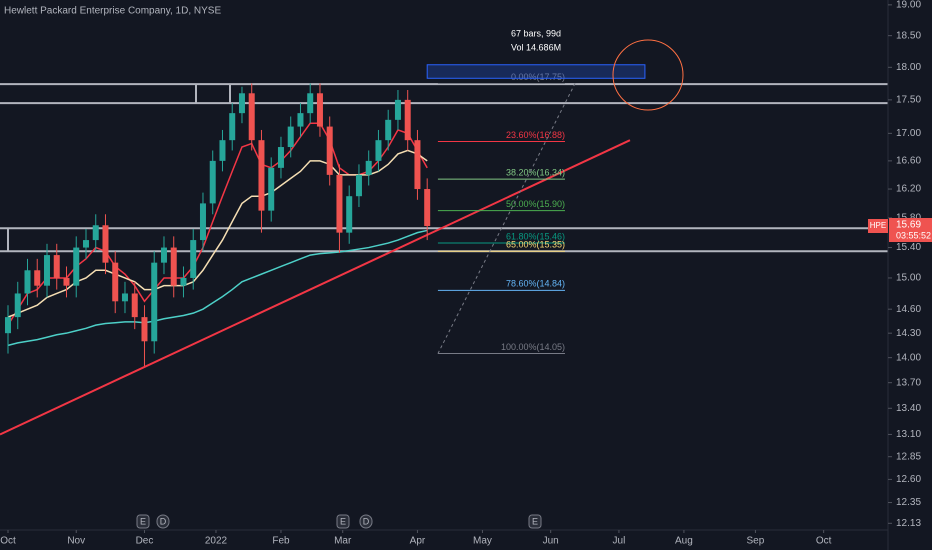 The width and height of the screenshot is (932, 550). What do you see at coordinates (908, 479) in the screenshot?
I see `y-tick-label: 12.60` at bounding box center [908, 479].